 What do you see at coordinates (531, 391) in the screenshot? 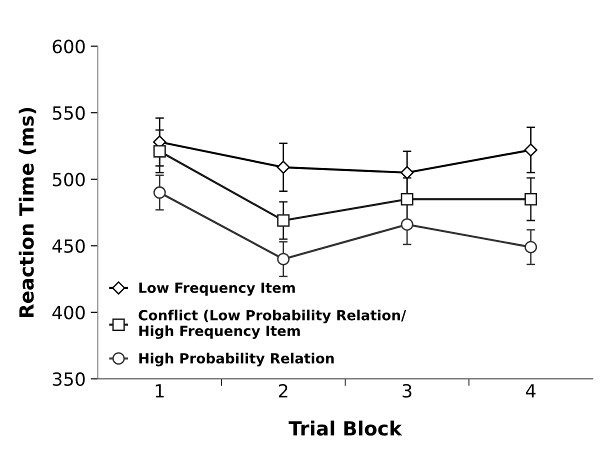
I see `x-tick-label: 4` at bounding box center [531, 391].